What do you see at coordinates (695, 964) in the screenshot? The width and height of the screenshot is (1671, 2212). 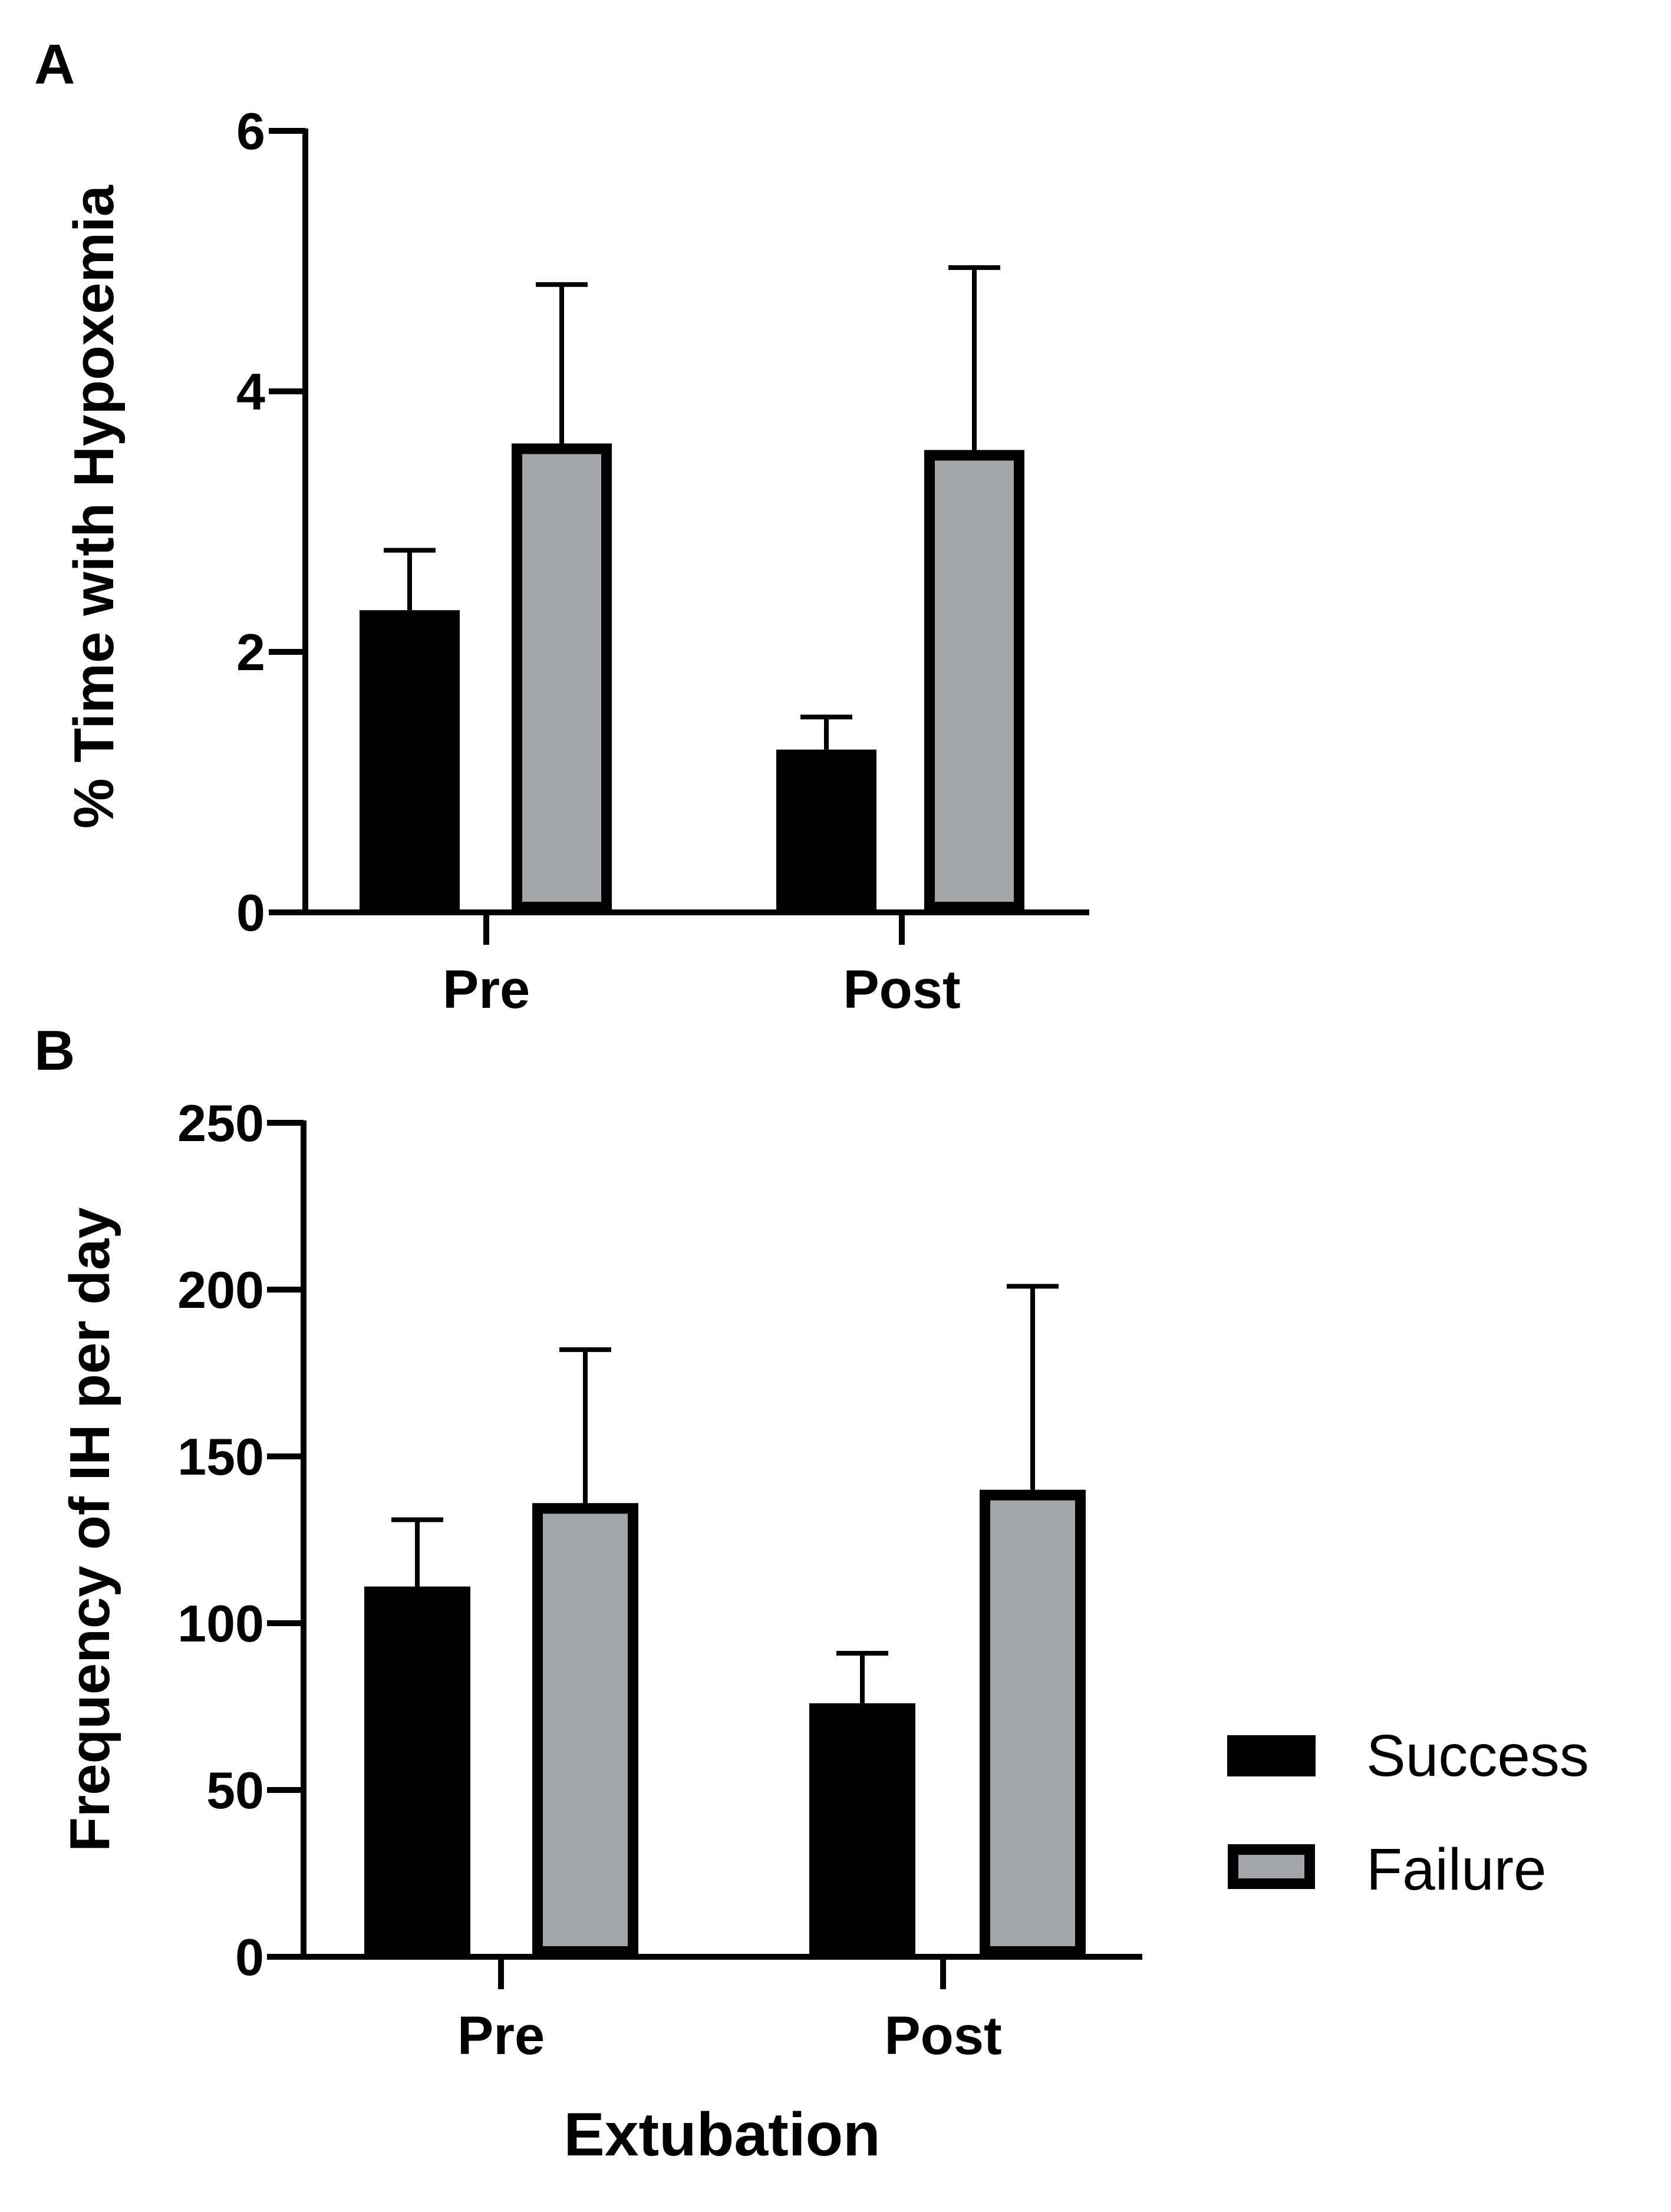 I see `panel-a-x-axis: Pre Post` at bounding box center [695, 964].